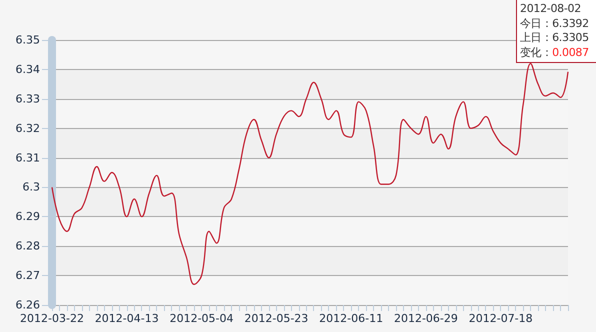 This screenshot has width=596, height=332. I want to click on y-tick-label: 6.31, so click(28, 157).